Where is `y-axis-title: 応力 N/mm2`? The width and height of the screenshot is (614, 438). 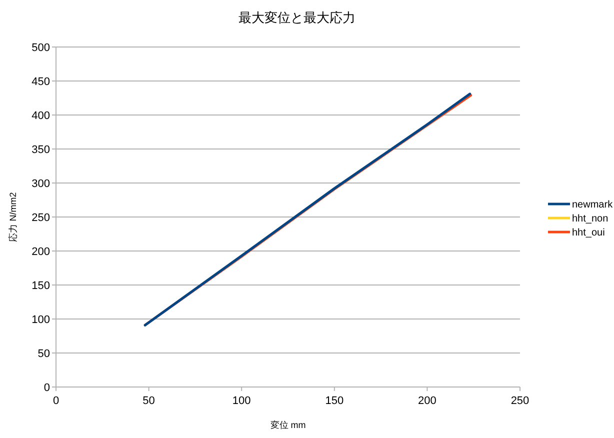
y-axis-title: 応力 N/mm2 is located at coordinates (13, 217).